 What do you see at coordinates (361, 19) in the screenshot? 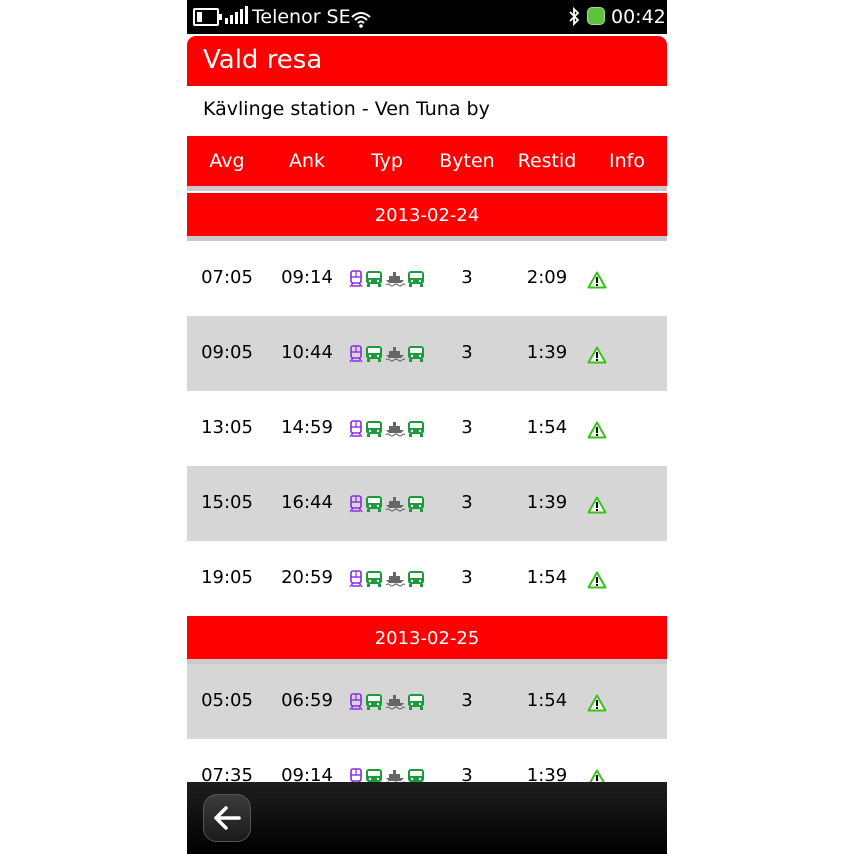
I see `wifi-icon` at bounding box center [361, 19].